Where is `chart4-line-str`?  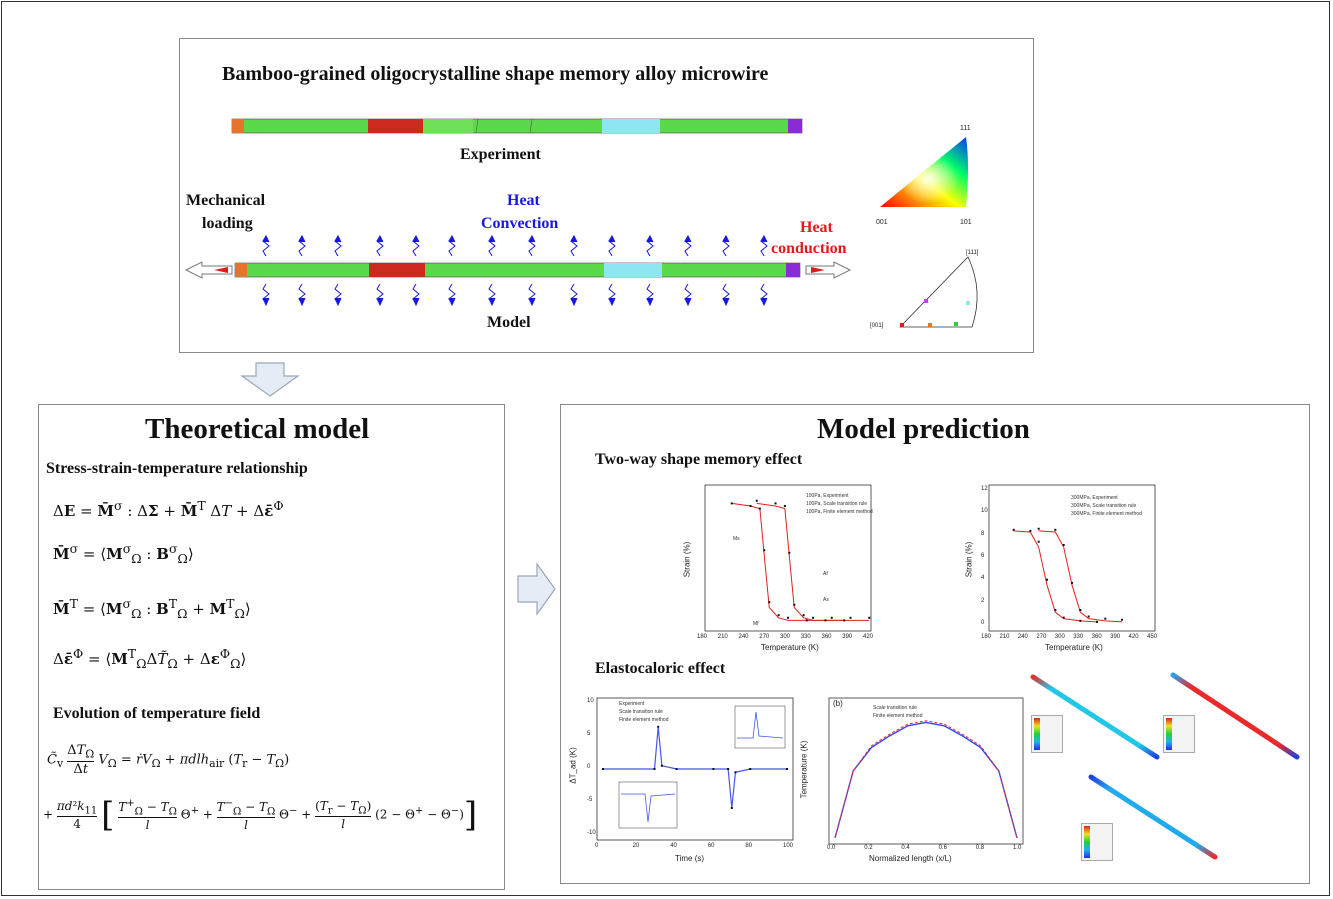 chart4-line-str is located at coordinates (926, 779).